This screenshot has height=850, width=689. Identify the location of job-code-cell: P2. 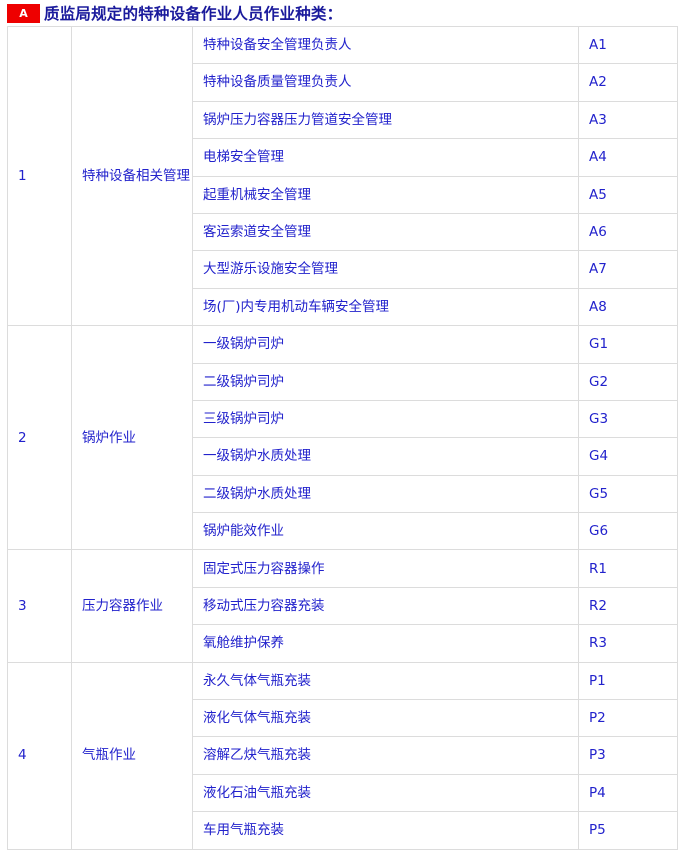
(628, 718).